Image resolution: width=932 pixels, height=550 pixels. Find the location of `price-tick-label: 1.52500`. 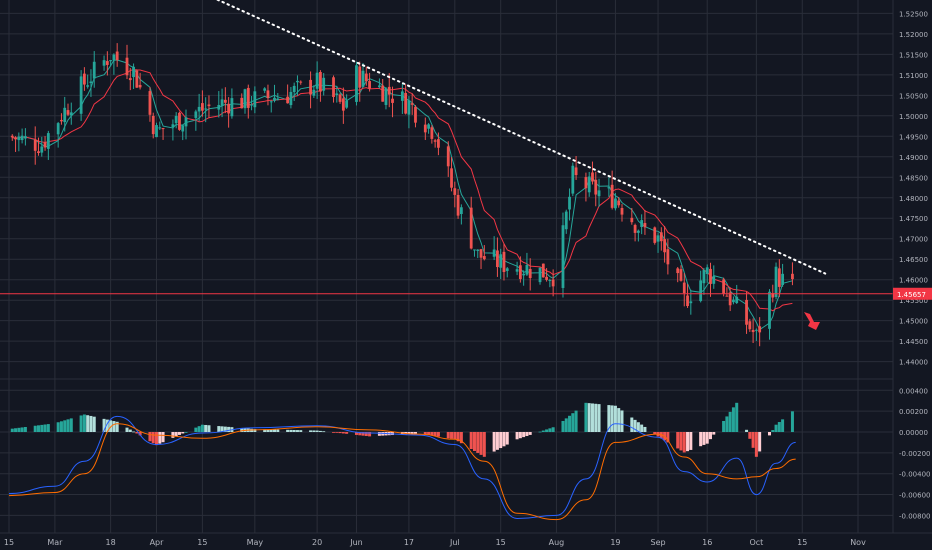

price-tick-label: 1.52500 is located at coordinates (913, 14).